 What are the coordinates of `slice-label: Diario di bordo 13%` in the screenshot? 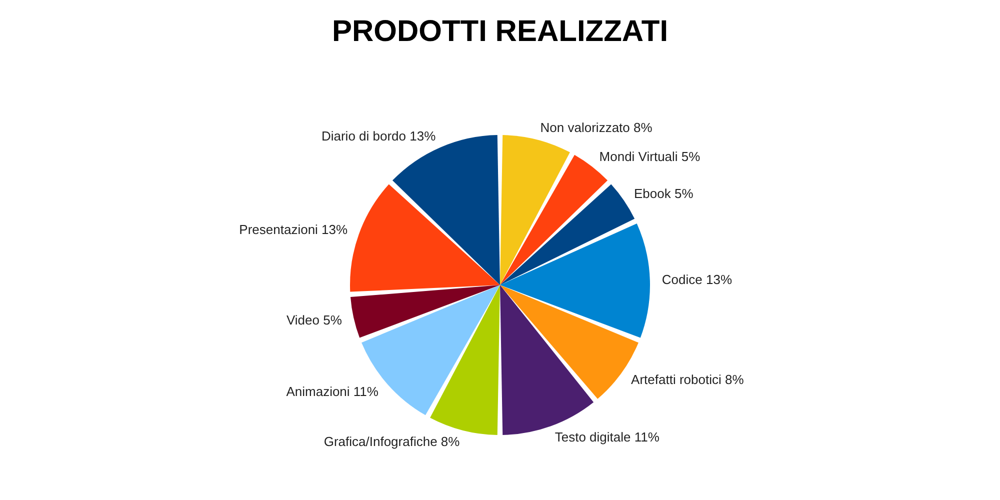 It's located at (378, 136).